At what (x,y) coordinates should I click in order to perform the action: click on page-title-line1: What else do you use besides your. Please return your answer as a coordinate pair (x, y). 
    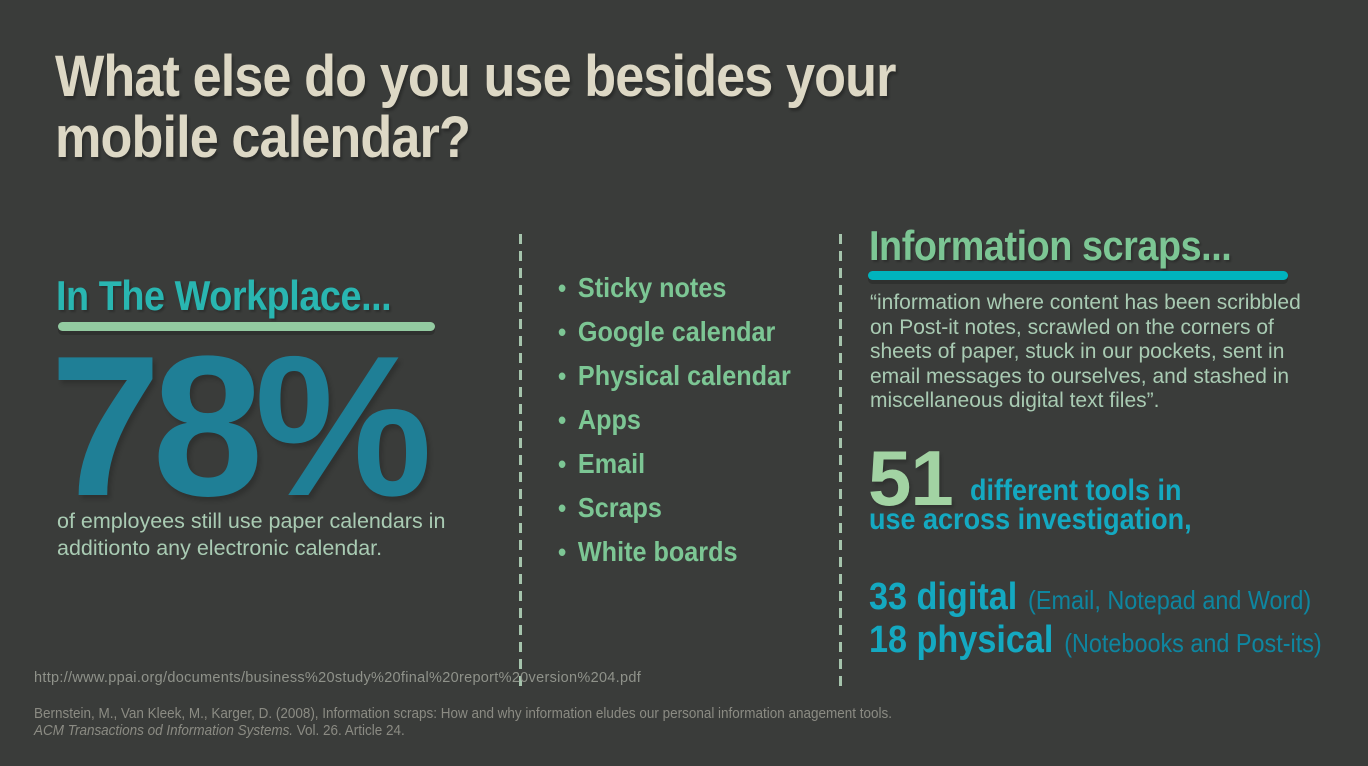
    Looking at the image, I should click on (475, 76).